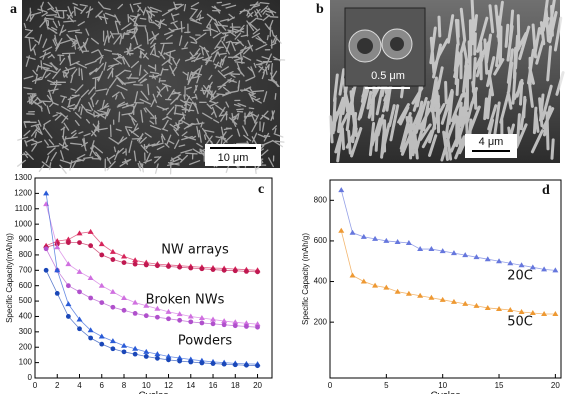 This screenshot has height=394, width=567. I want to click on y-tick-label: 1100, so click(24, 208).